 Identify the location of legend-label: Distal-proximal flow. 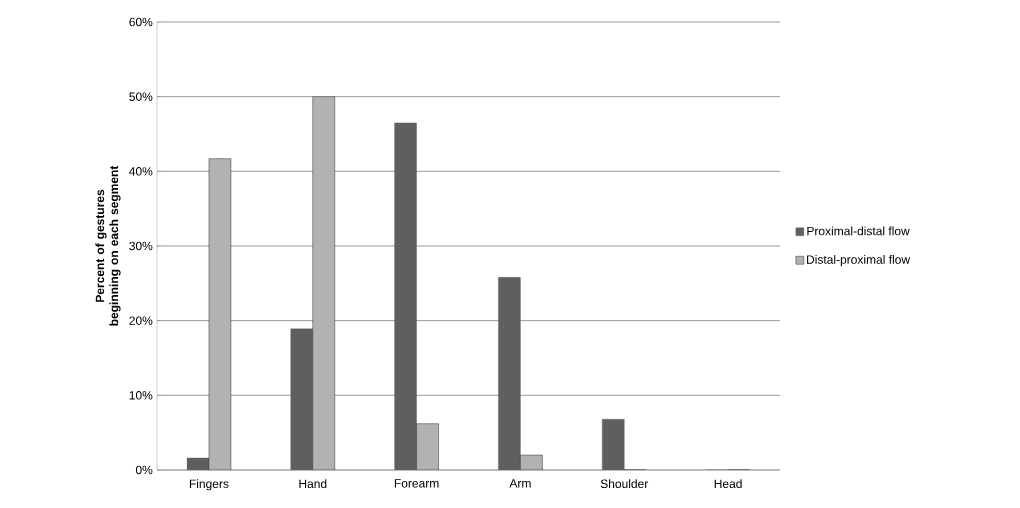
(859, 261).